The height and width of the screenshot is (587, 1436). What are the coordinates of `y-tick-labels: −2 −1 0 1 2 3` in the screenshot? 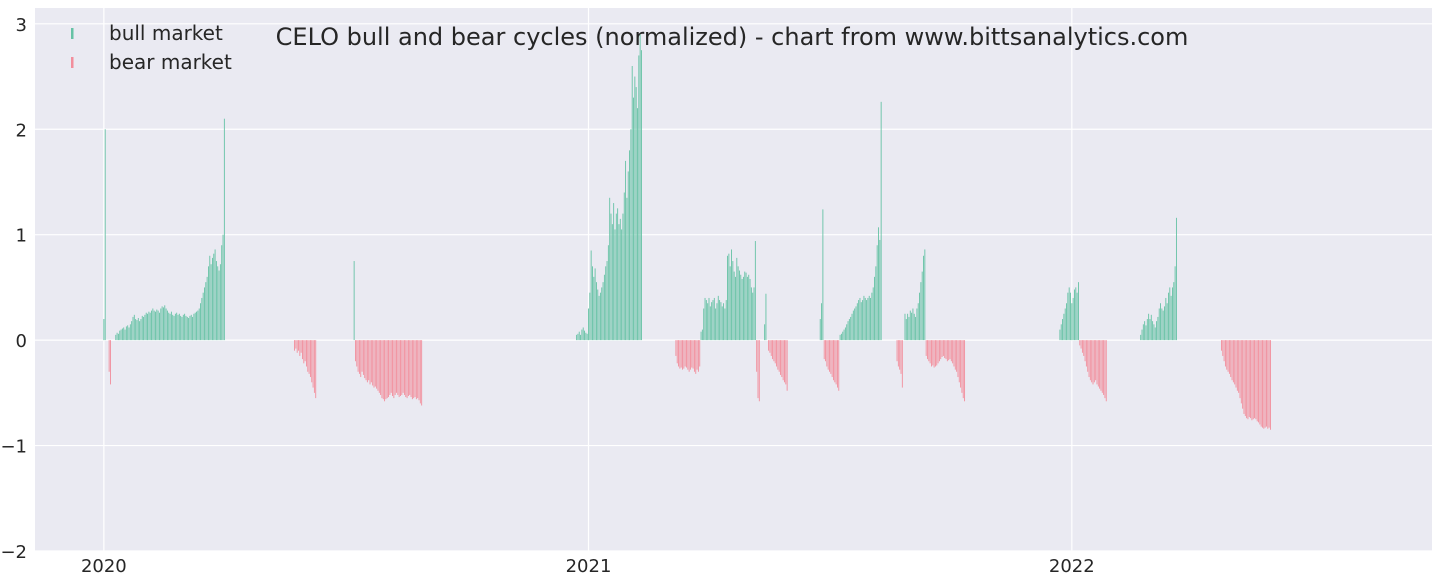 It's located at (13, 289).